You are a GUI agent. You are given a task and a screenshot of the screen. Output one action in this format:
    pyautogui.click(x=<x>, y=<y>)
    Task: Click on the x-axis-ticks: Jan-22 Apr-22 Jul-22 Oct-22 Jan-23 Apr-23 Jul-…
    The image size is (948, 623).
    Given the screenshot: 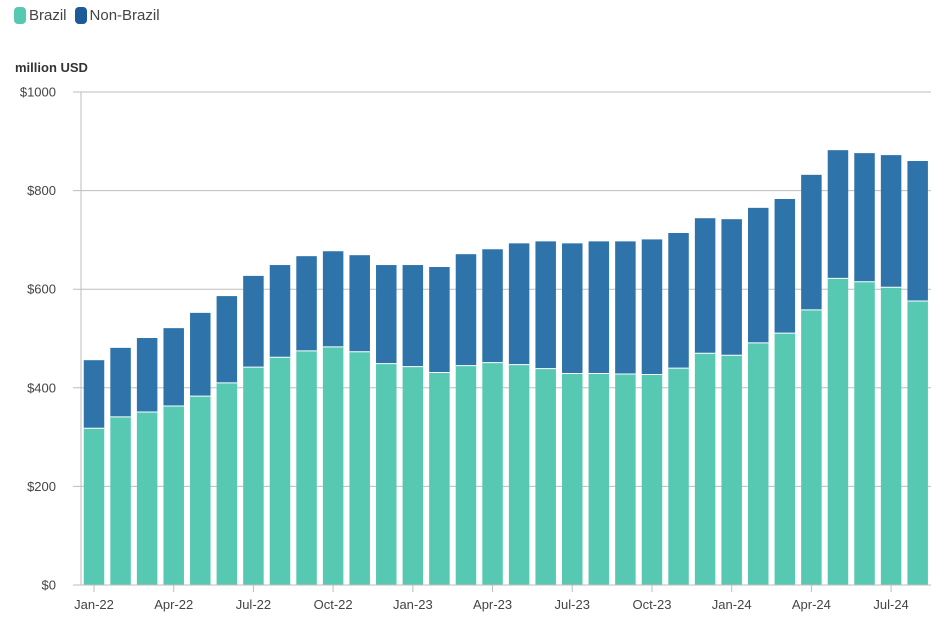 What is the action you would take?
    pyautogui.click(x=491, y=598)
    